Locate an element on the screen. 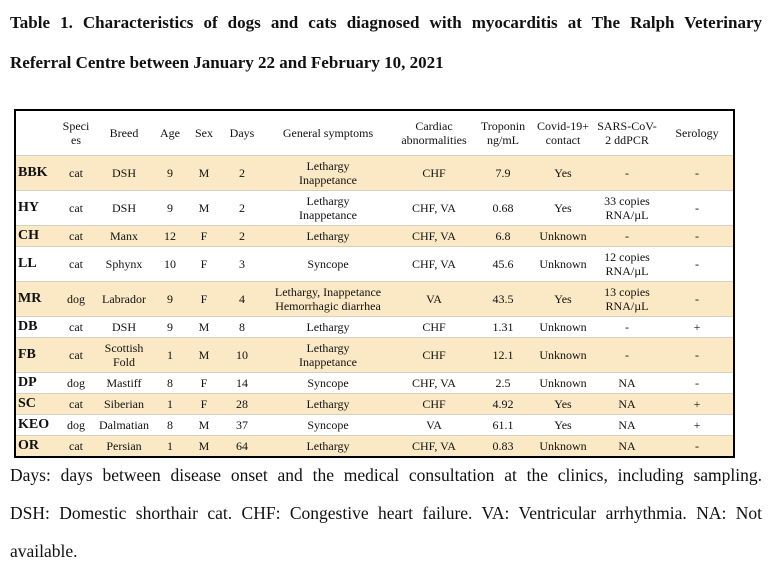 This screenshot has height=568, width=771. column-header-troponin: Troponin ng/mL is located at coordinates (503, 132).